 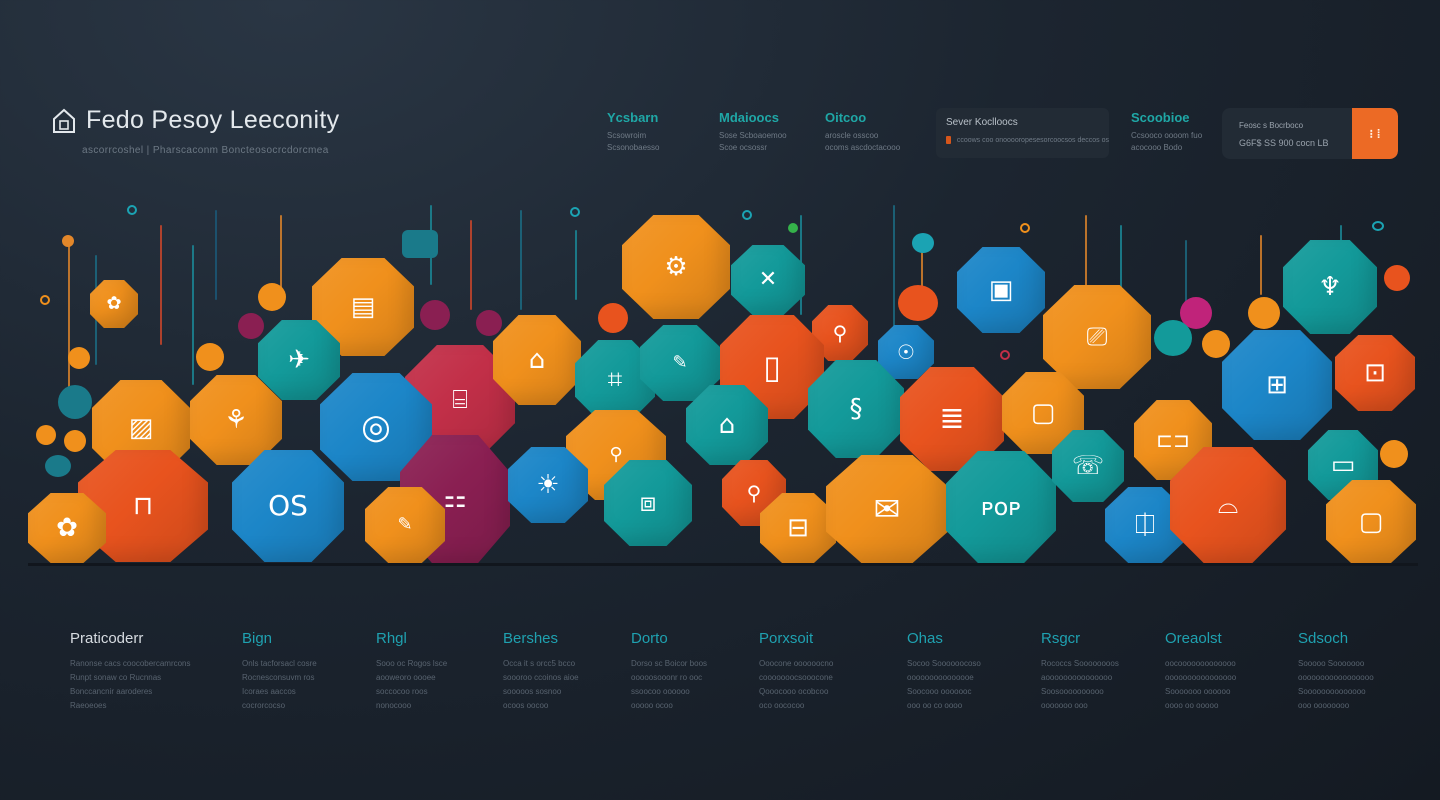 I want to click on tile-picture: ⌓, so click(x=1228, y=505).